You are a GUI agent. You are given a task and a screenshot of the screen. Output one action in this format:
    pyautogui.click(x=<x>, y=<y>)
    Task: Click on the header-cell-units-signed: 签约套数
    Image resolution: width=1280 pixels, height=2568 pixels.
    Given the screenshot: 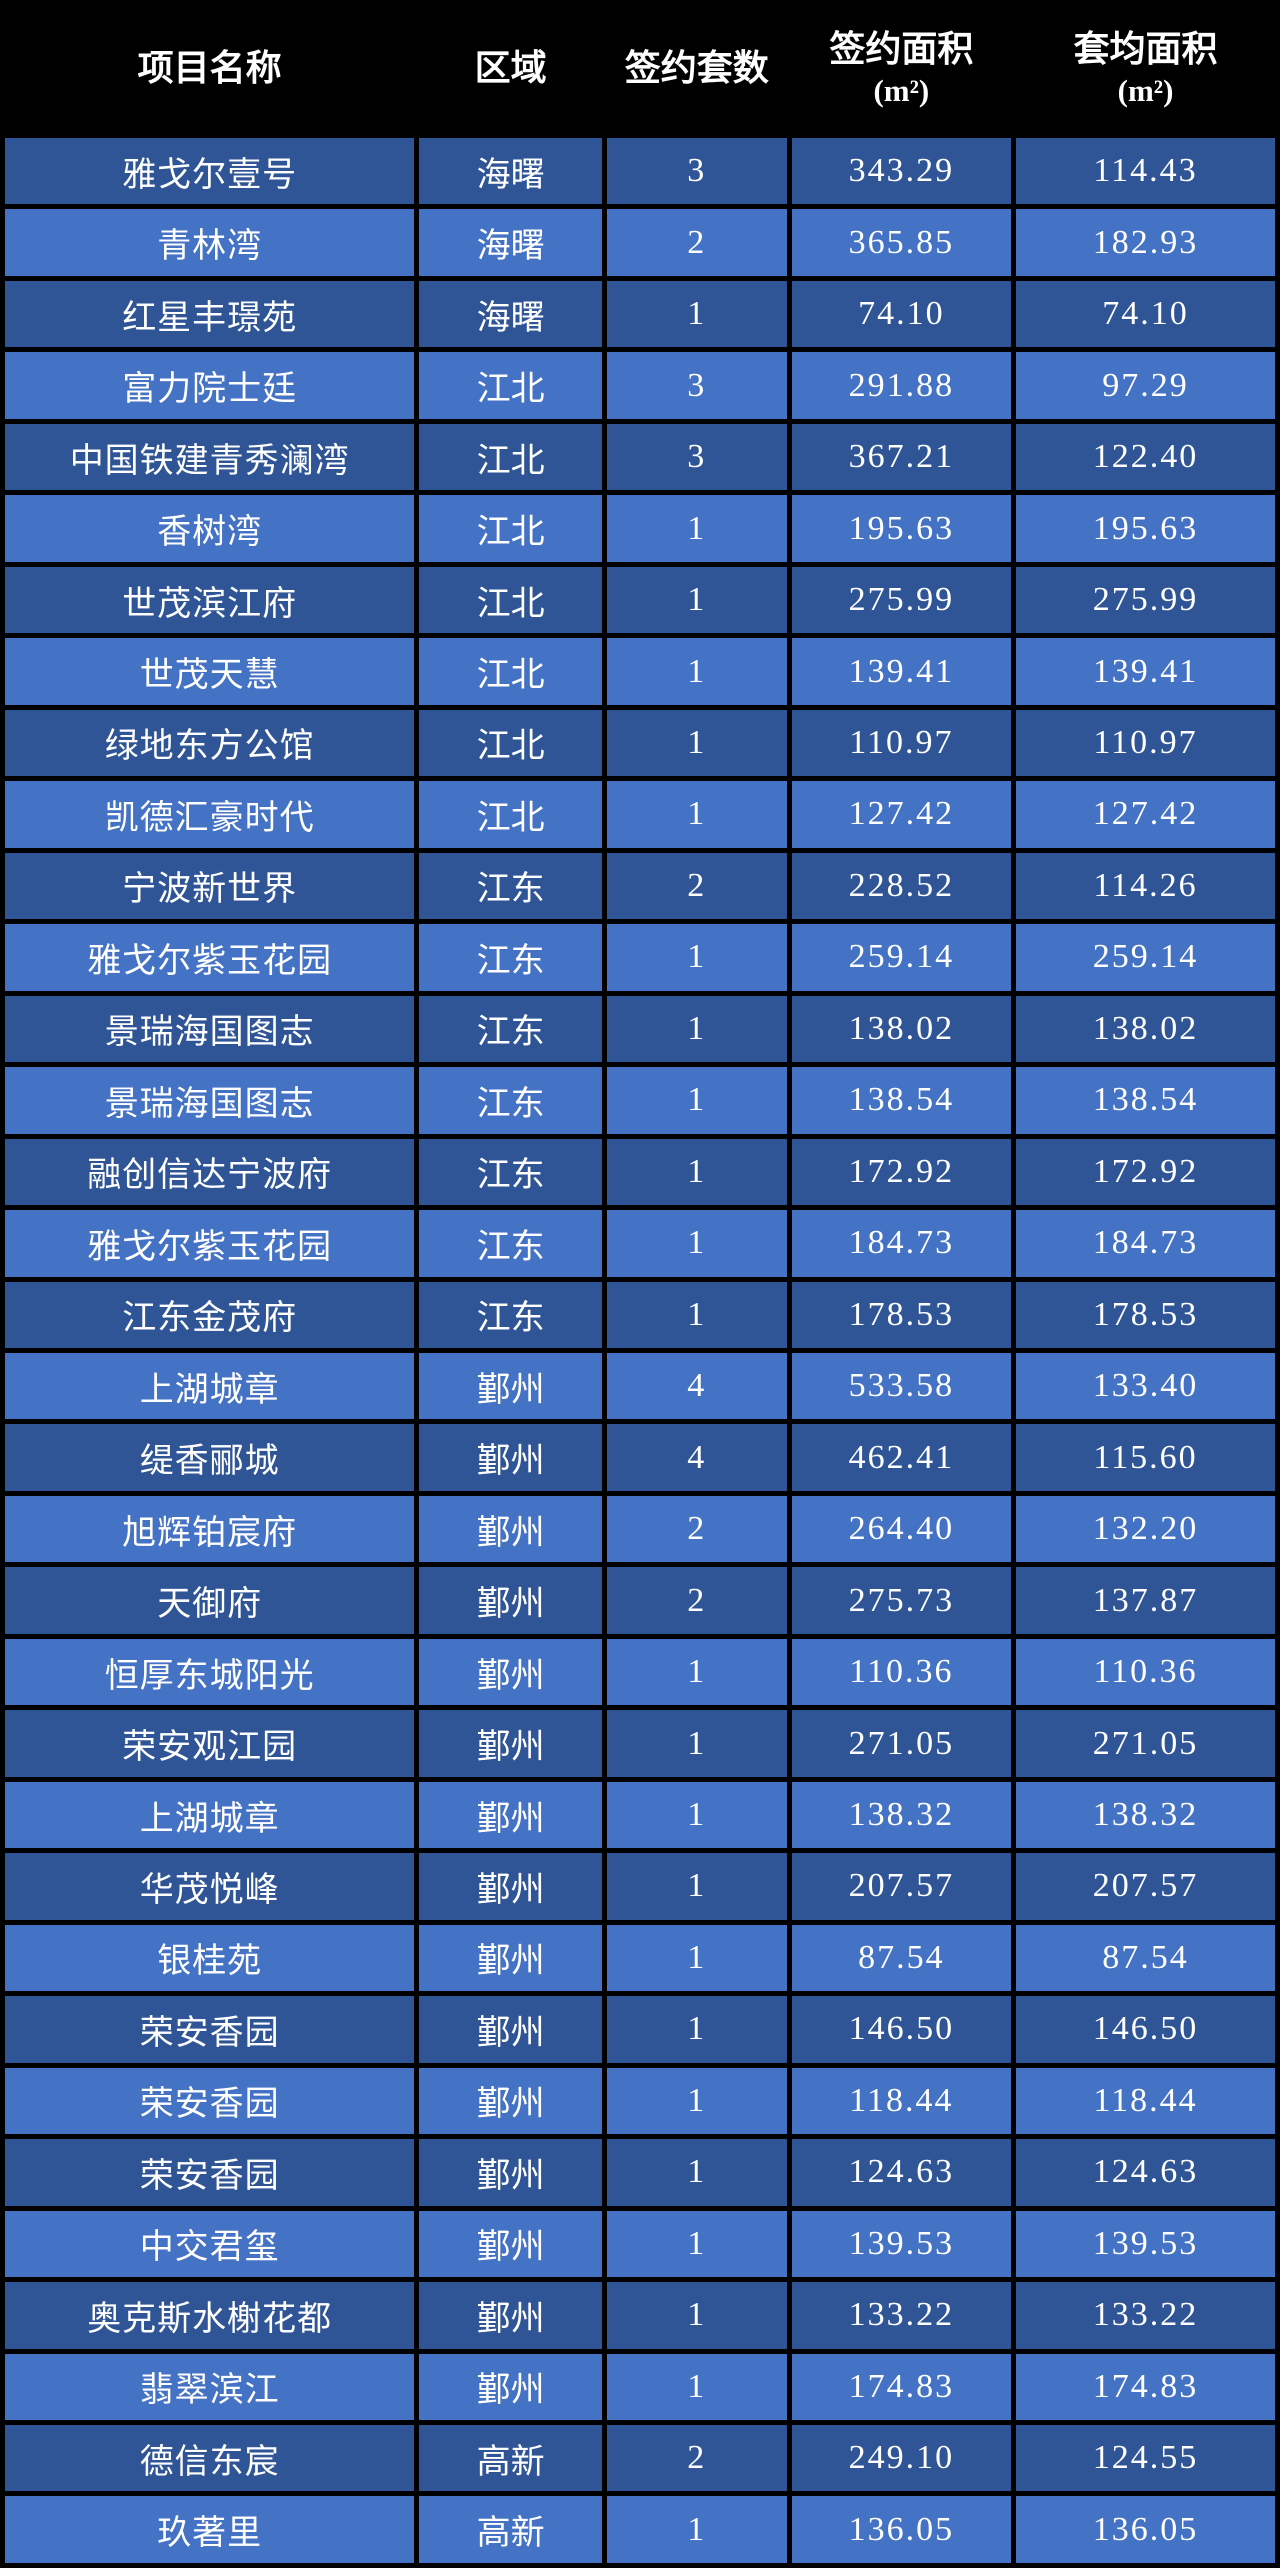 What is the action you would take?
    pyautogui.click(x=696, y=69)
    